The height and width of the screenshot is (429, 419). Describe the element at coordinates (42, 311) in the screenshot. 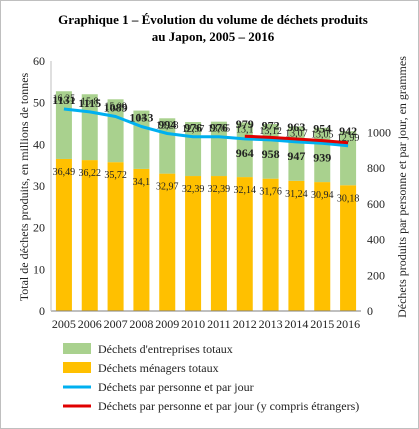

I see `y-left-tick-label: 0` at that location.